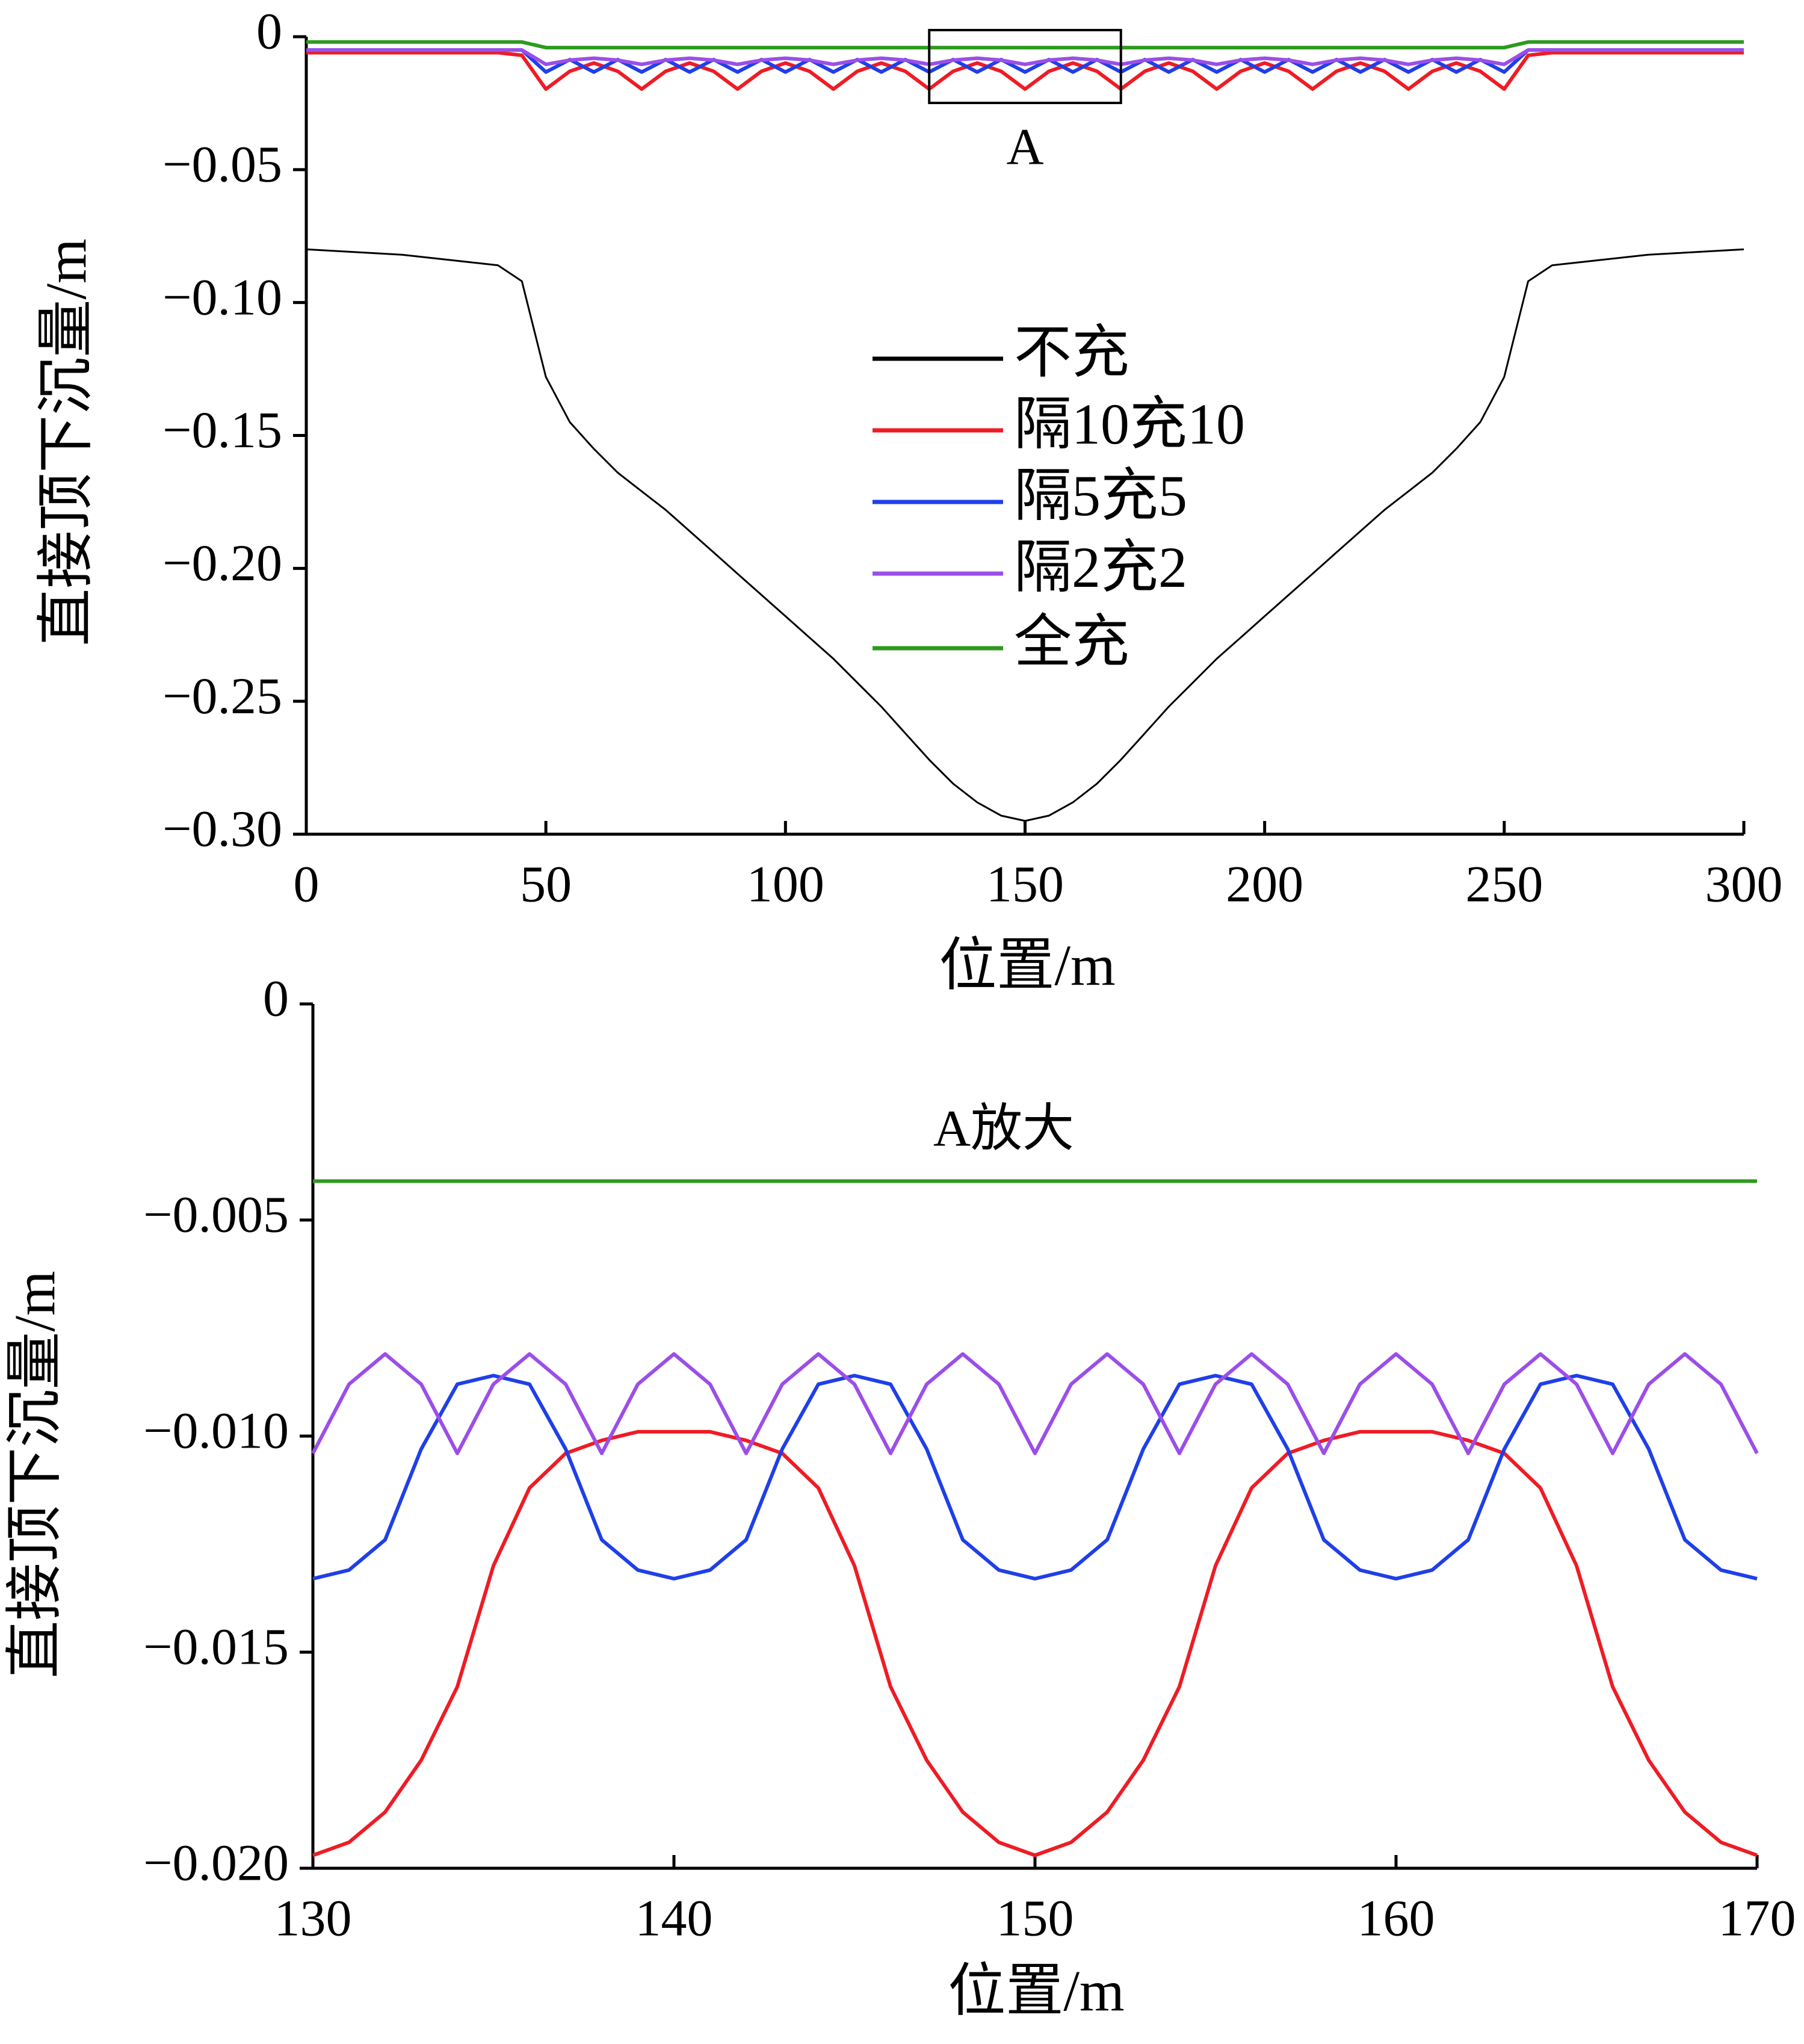  Describe the element at coordinates (1264, 884) in the screenshot. I see `x-tick-label: 200` at that location.